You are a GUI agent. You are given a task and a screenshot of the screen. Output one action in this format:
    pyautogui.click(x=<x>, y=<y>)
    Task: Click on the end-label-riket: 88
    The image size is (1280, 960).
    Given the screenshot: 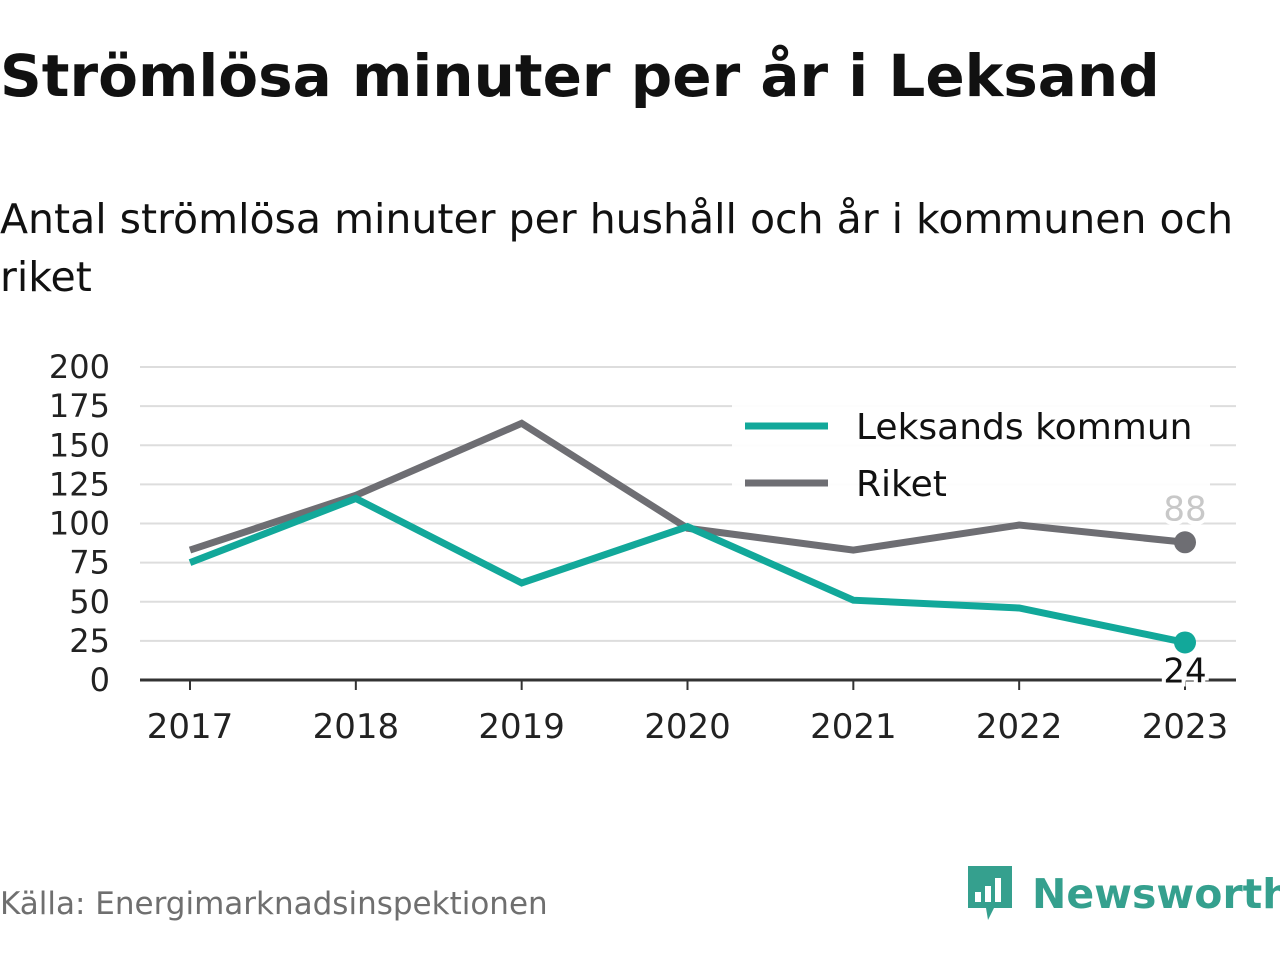 What is the action you would take?
    pyautogui.click(x=1184, y=509)
    